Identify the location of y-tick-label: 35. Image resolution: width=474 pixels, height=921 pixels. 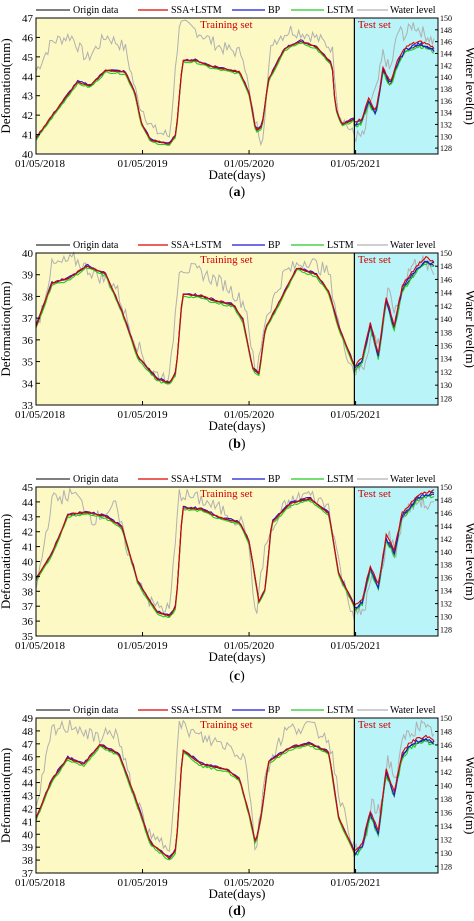
(28, 363).